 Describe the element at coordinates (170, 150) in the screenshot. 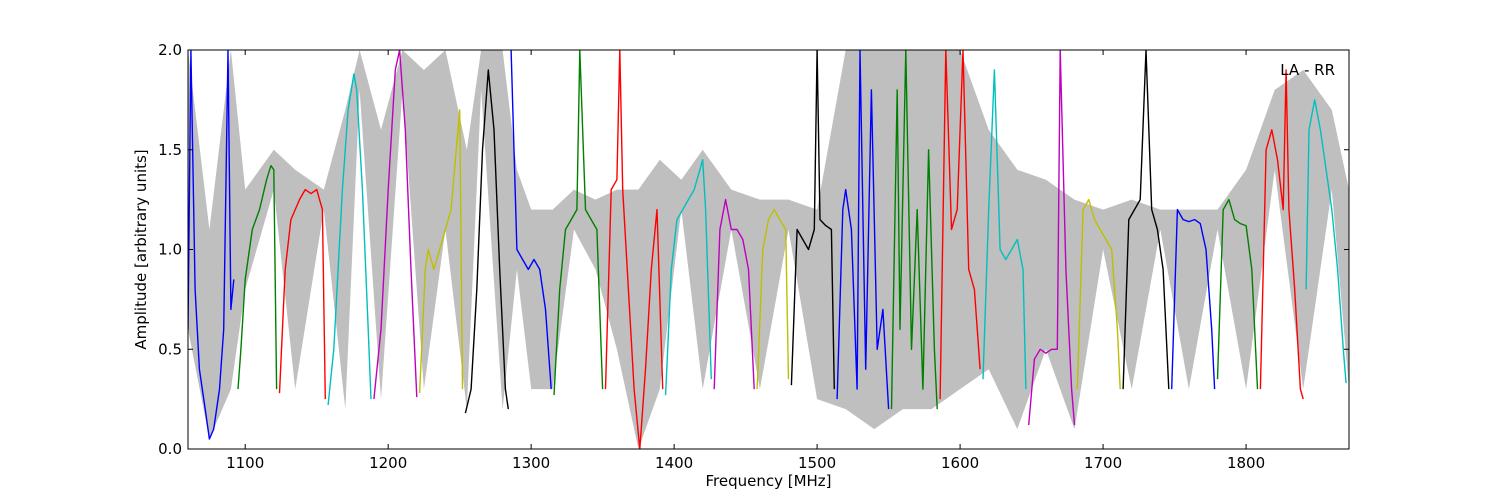

I see `y-tick-label: 1.5` at that location.